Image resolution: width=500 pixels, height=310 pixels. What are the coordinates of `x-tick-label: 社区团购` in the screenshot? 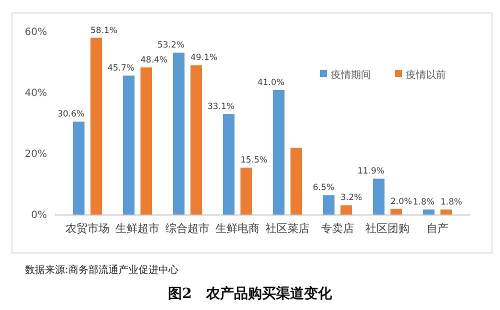 It's located at (388, 228).